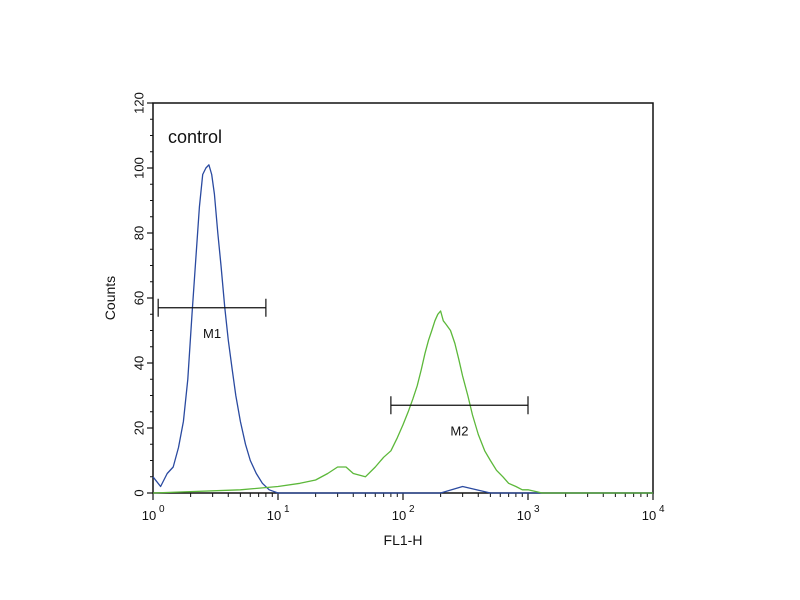 Image resolution: width=800 pixels, height=600 pixels. What do you see at coordinates (138, 298) in the screenshot?
I see `y-tick-label: 60` at bounding box center [138, 298].